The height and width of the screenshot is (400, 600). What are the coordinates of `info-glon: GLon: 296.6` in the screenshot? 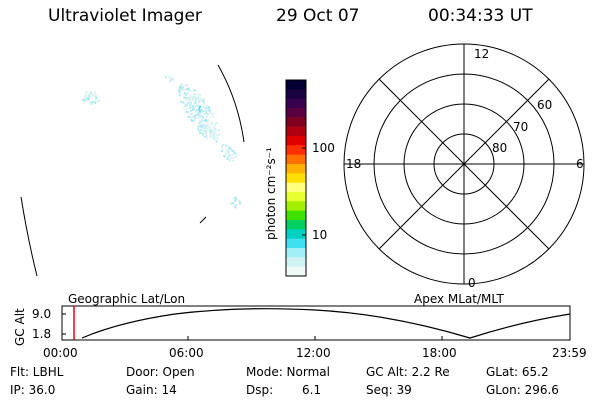 It's located at (522, 390).